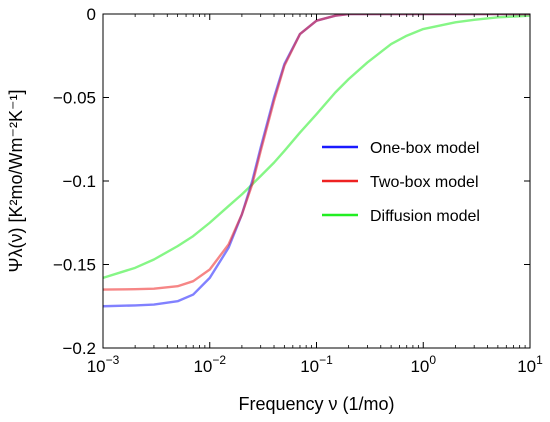 Image resolution: width=550 pixels, height=422 pixels. What do you see at coordinates (530, 364) in the screenshot?
I see `x-tick-label: 10¹` at bounding box center [530, 364].